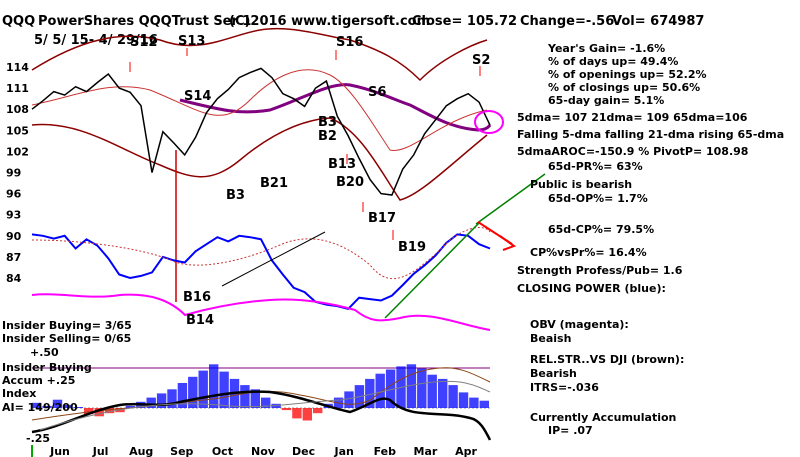 This screenshot has height=457, width=800. What do you see at coordinates (66, 338) in the screenshot?
I see `insider-selling: Insider Selling= 0/65` at bounding box center [66, 338].